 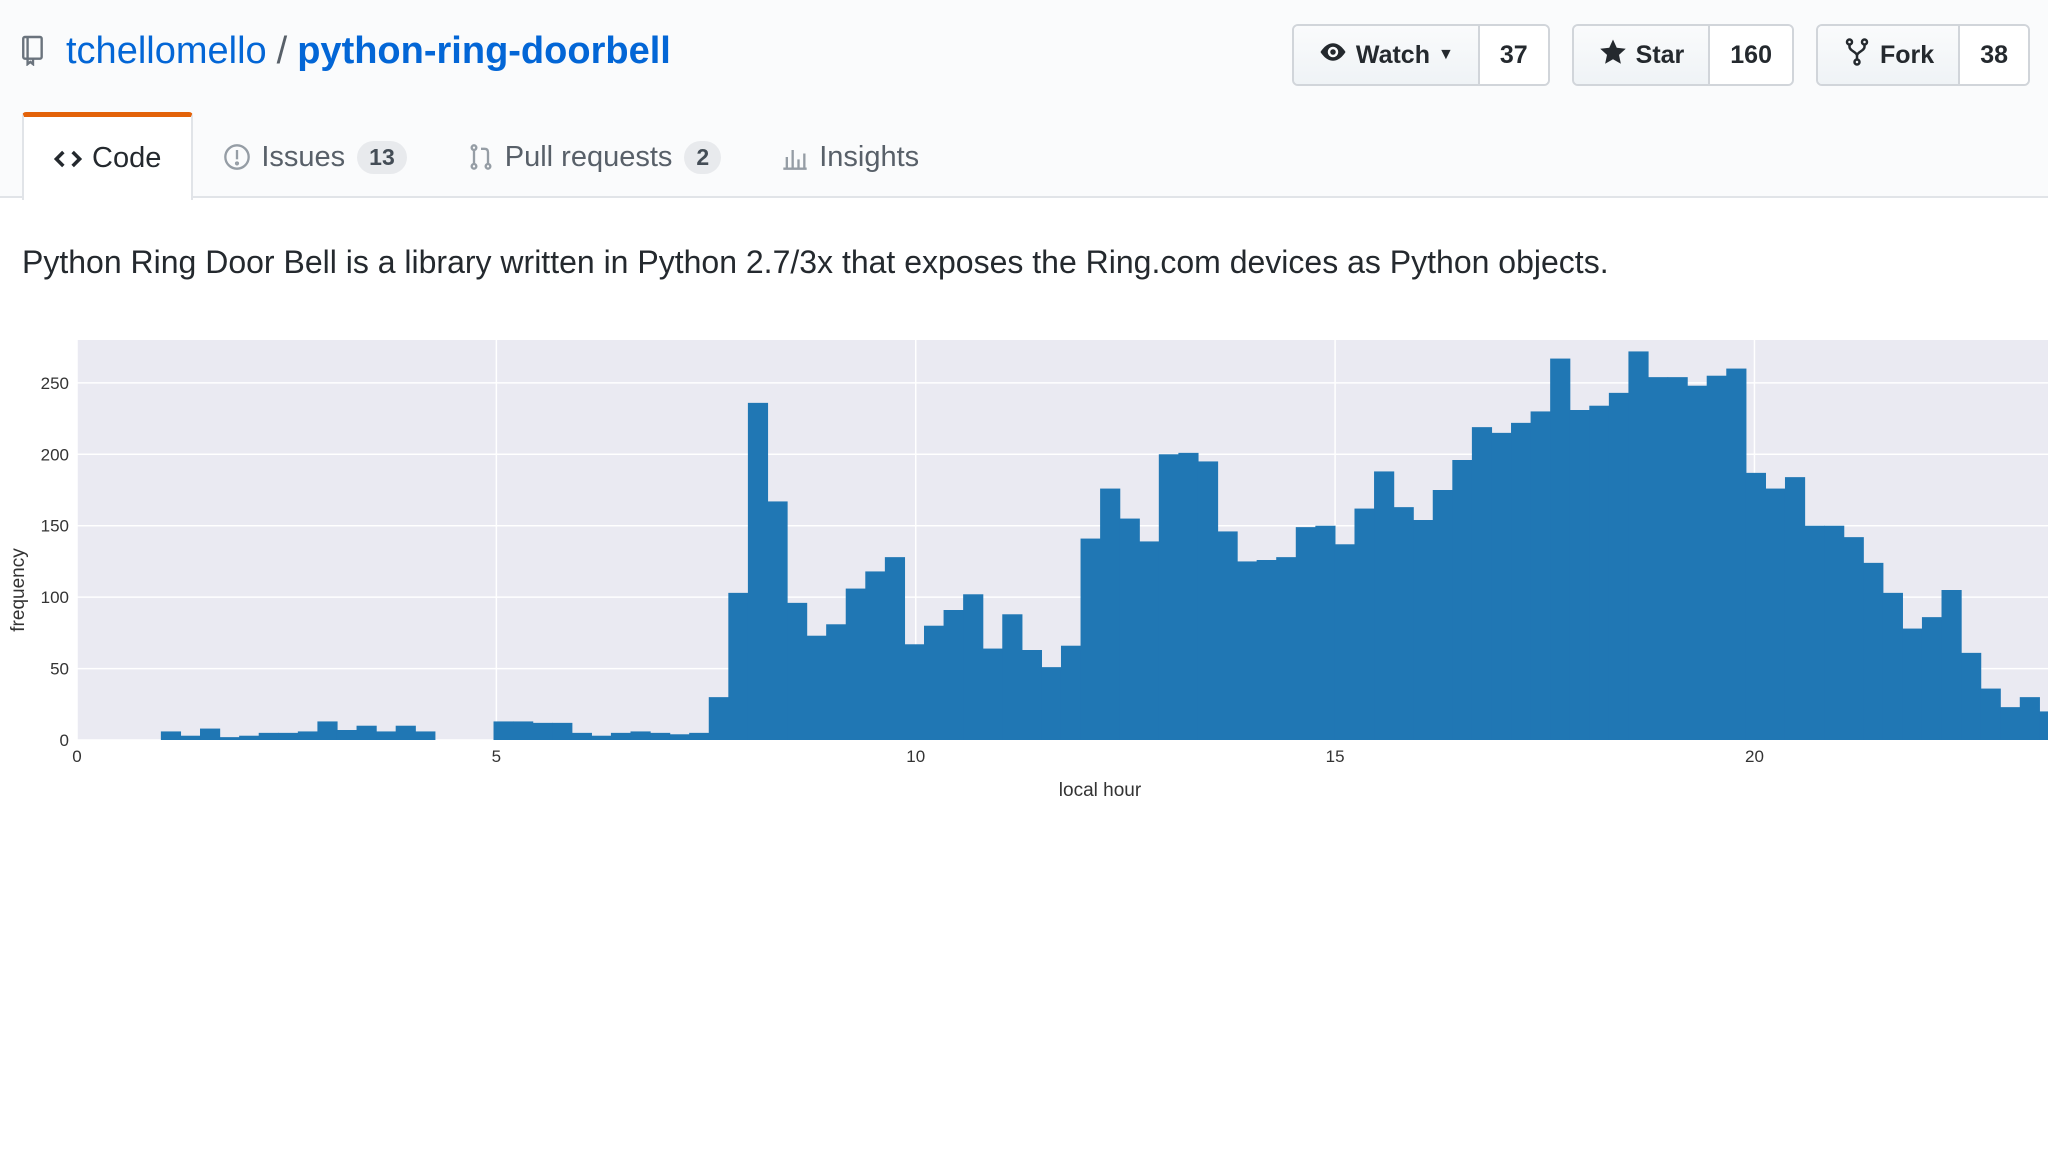 What do you see at coordinates (127, 158) in the screenshot?
I see `tab-code-label: Code` at bounding box center [127, 158].